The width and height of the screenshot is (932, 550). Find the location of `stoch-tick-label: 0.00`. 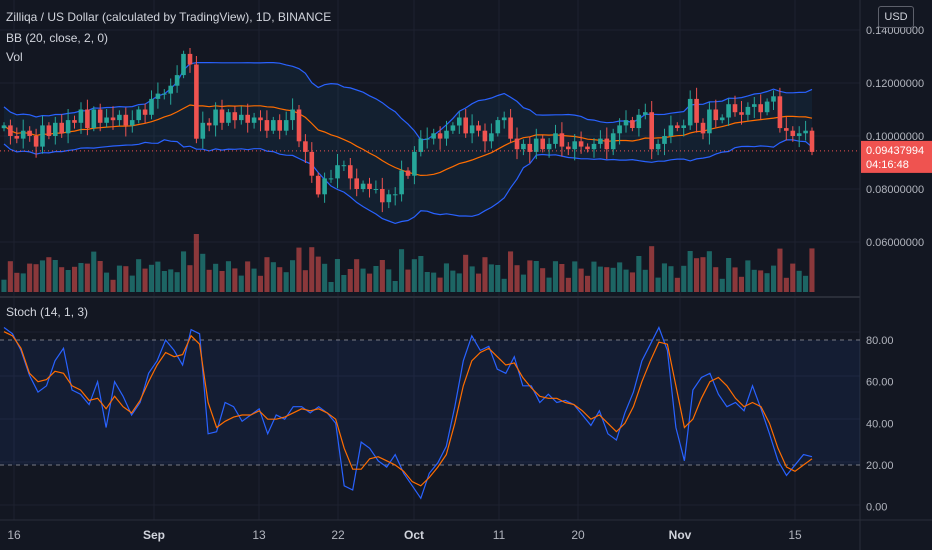

stoch-tick-label: 0.00 is located at coordinates (876, 508).